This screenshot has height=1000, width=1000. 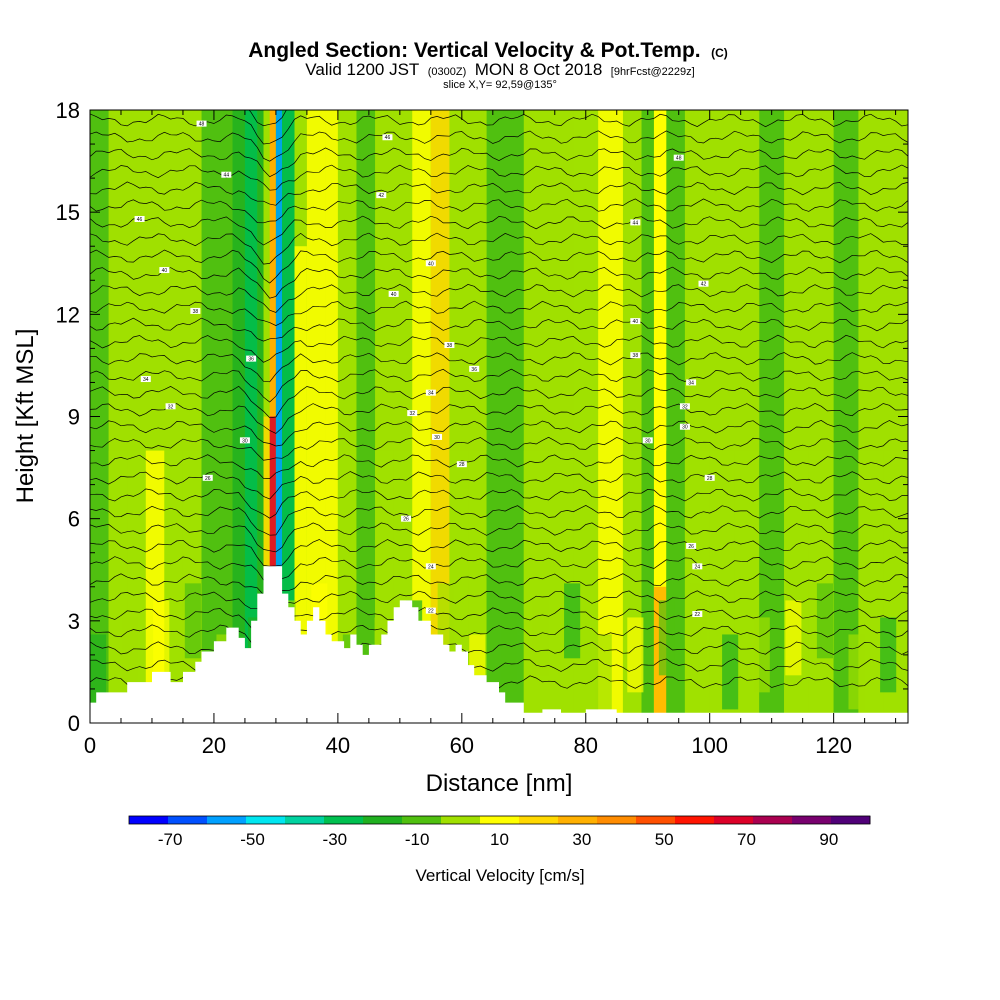 I want to click on x-tick-label: 120, so click(x=833, y=745).